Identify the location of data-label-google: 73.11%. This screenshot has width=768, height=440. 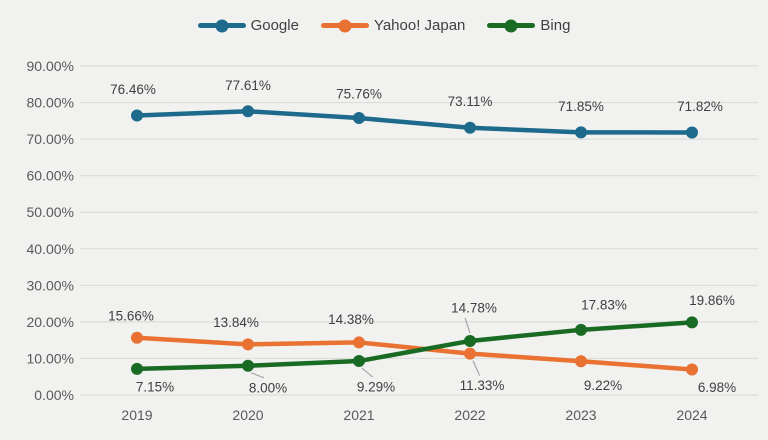
(470, 101).